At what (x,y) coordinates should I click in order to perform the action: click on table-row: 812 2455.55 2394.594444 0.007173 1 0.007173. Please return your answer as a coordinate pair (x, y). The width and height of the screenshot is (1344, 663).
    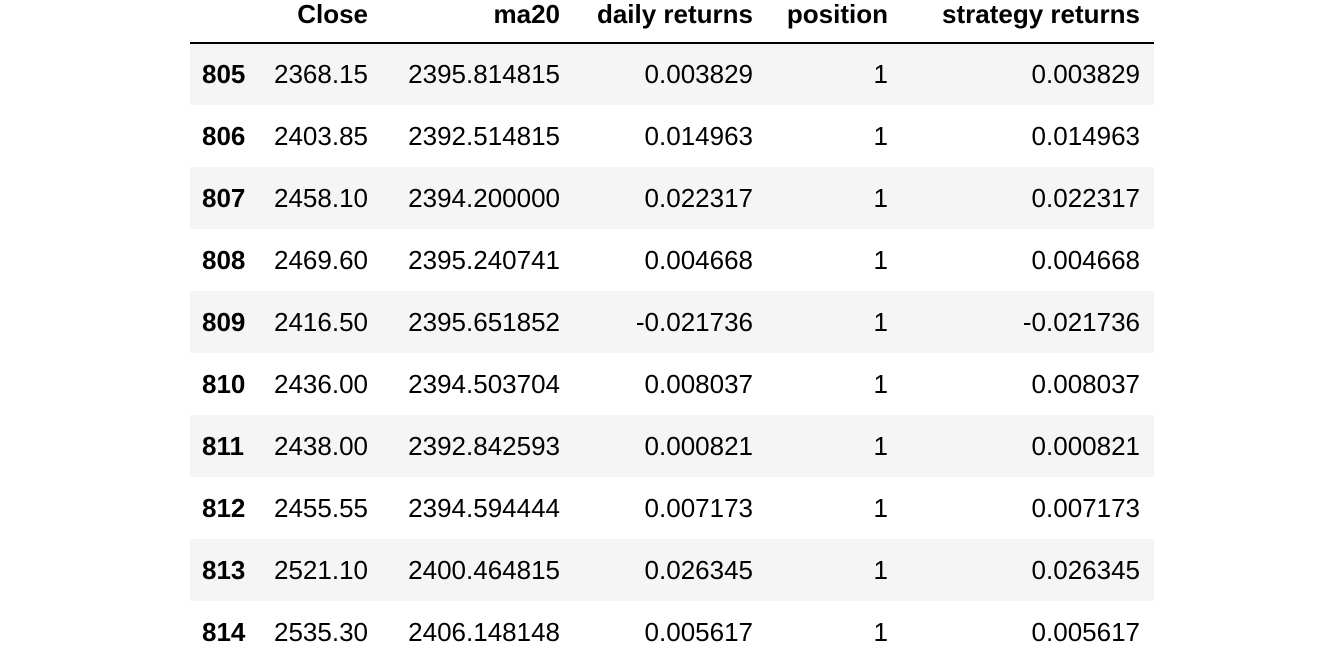
    Looking at the image, I should click on (672, 508).